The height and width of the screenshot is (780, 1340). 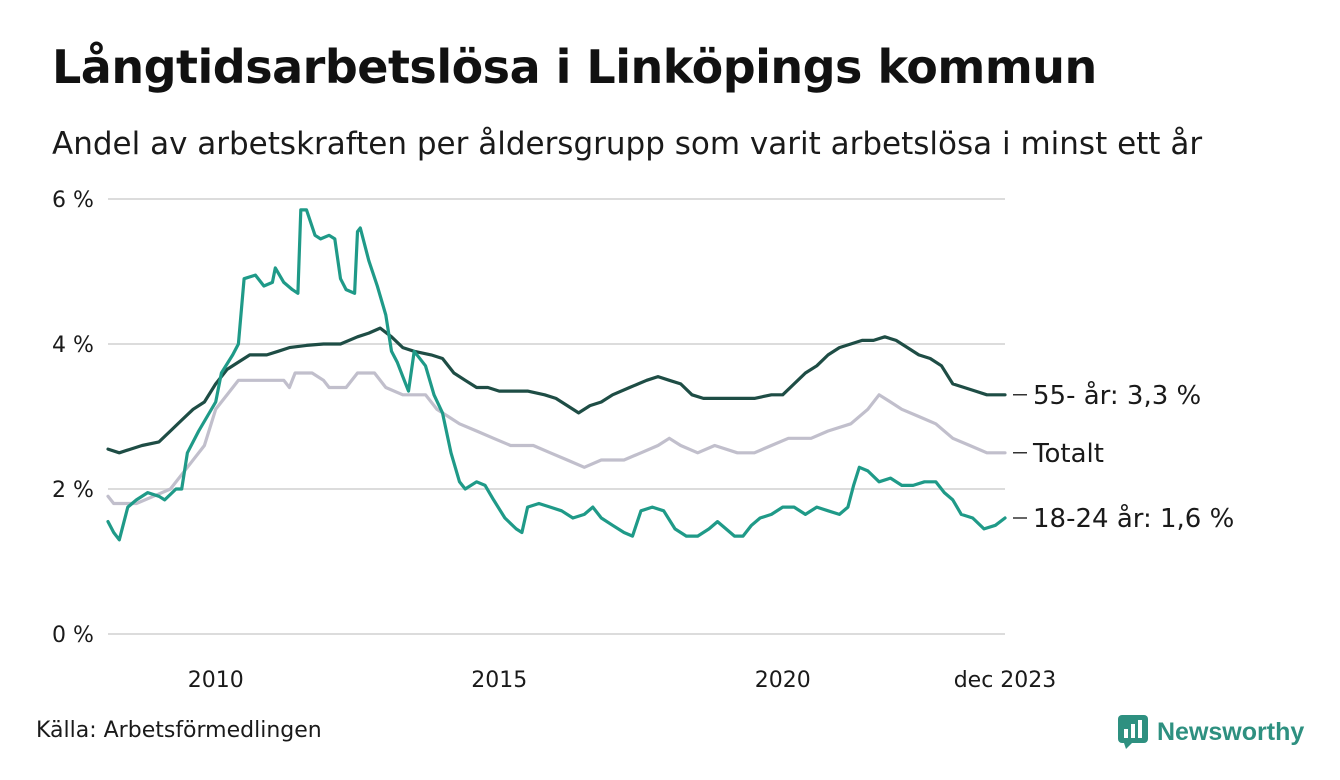 What do you see at coordinates (783, 680) in the screenshot?
I see `x-tick-label: 2020` at bounding box center [783, 680].